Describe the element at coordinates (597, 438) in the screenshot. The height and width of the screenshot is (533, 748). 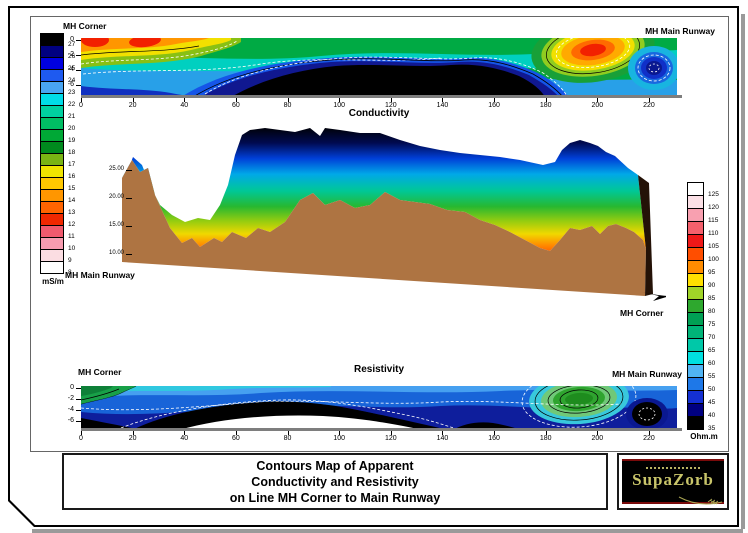
I see `resistivity-x-tick-label: 200` at that location.